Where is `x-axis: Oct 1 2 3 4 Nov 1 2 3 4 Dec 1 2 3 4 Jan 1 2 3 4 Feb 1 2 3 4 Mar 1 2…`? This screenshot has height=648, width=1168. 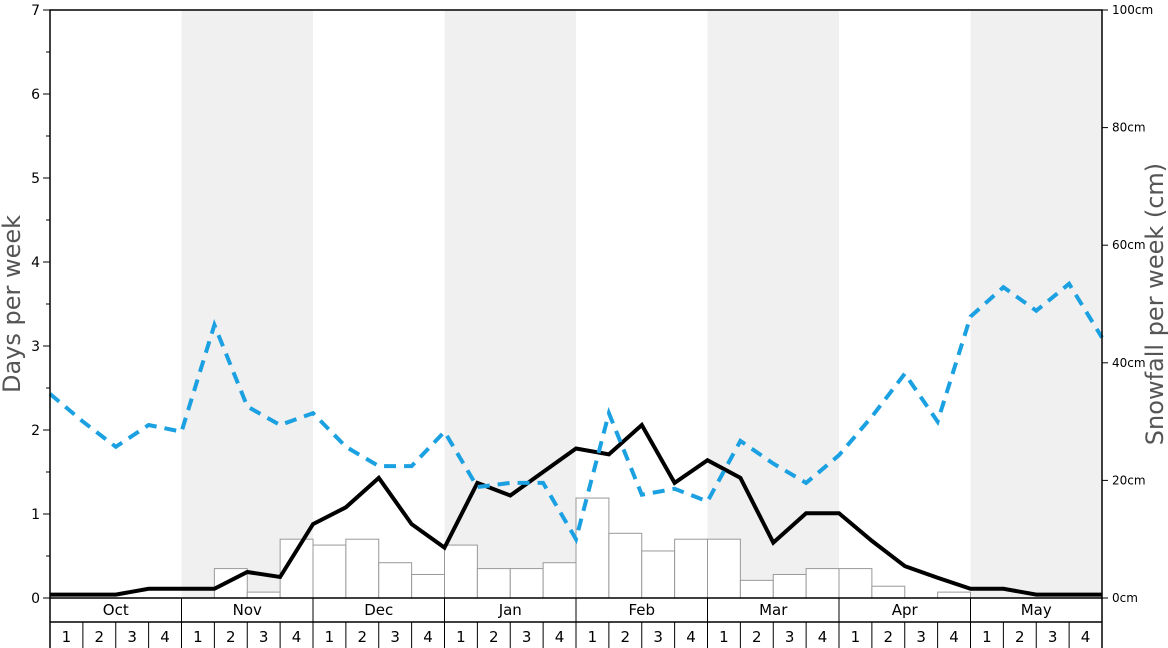 x-axis: Oct 1 2 3 4 Nov 1 2 3 4 Dec 1 2 3 4 Jan 1 2 3 4 Feb 1 2 3 4 Mar 1 2… is located at coordinates (576, 623).